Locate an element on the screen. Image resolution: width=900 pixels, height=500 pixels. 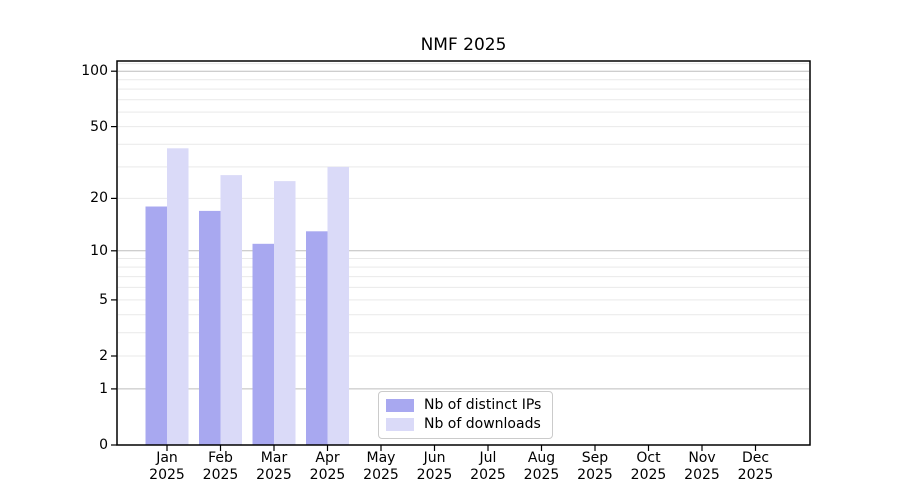
x-tick-label: Jul 2025 is located at coordinates (488, 466).